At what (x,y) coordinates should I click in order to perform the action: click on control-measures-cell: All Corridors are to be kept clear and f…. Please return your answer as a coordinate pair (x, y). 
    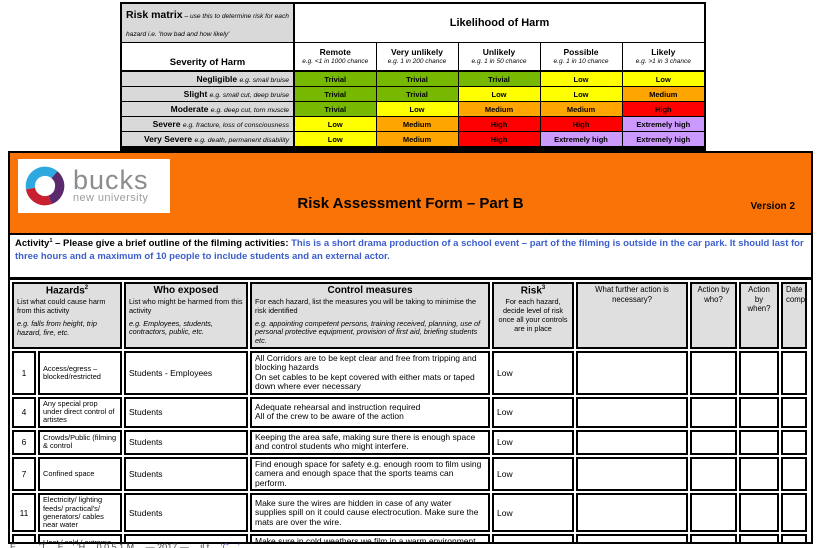
    Looking at the image, I should click on (370, 372).